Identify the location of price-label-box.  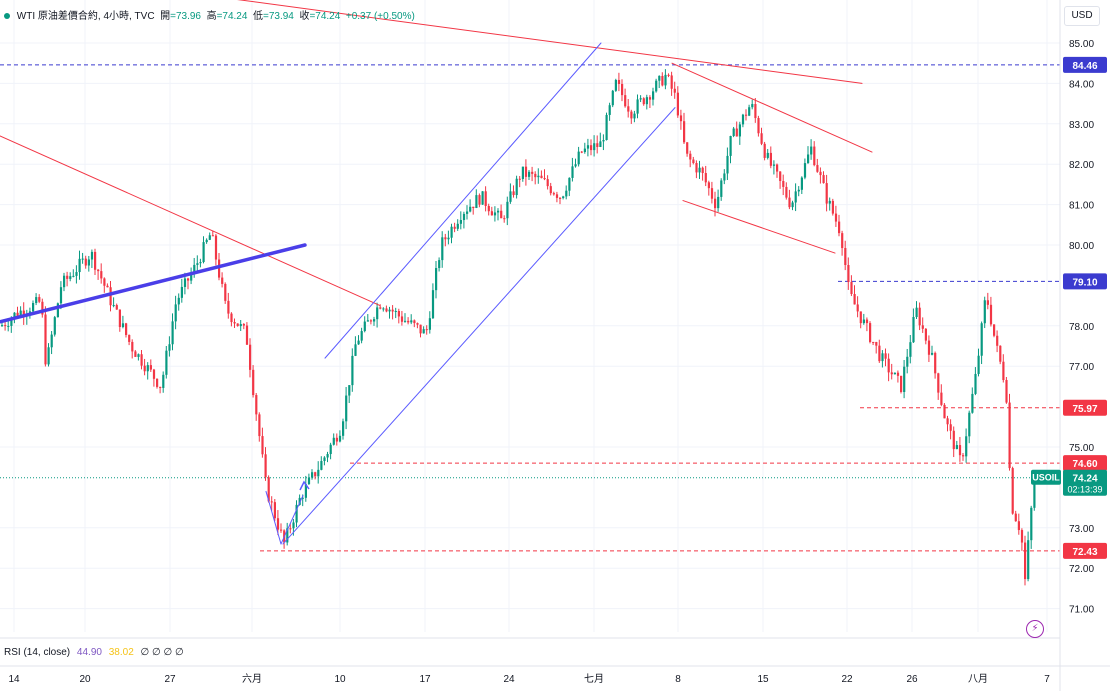
(1085, 64).